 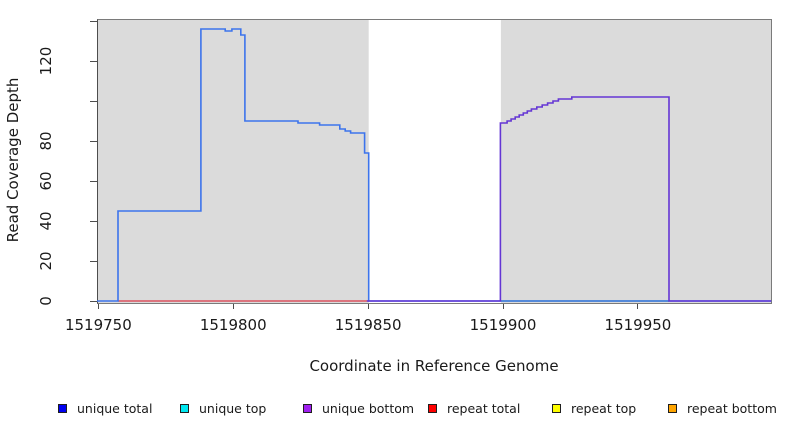 I want to click on legend-label: unique top, so click(x=233, y=408).